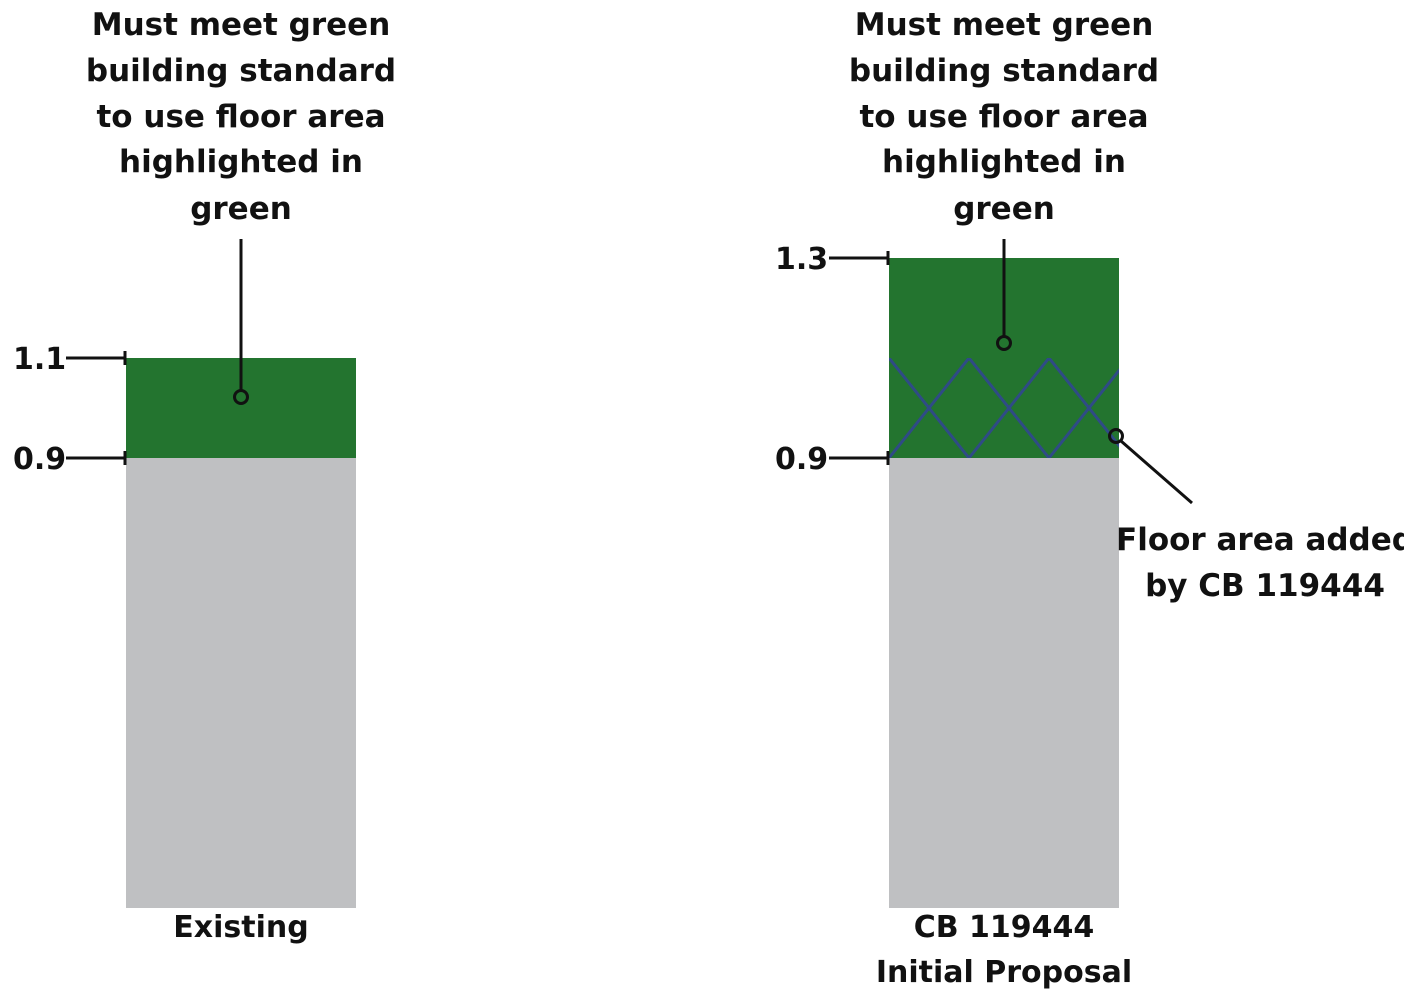 This screenshot has height=992, width=1404. What do you see at coordinates (1260, 540) in the screenshot?
I see `hatch-callout-line-1: Floor area added` at bounding box center [1260, 540].